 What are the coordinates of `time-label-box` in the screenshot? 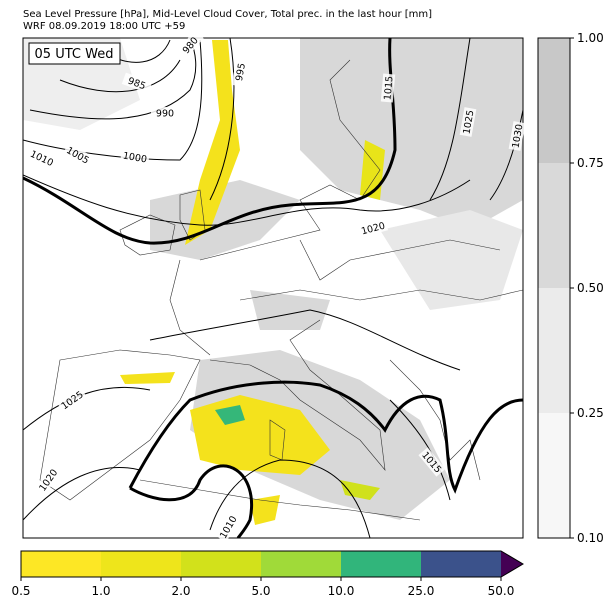 It's located at (74, 53).